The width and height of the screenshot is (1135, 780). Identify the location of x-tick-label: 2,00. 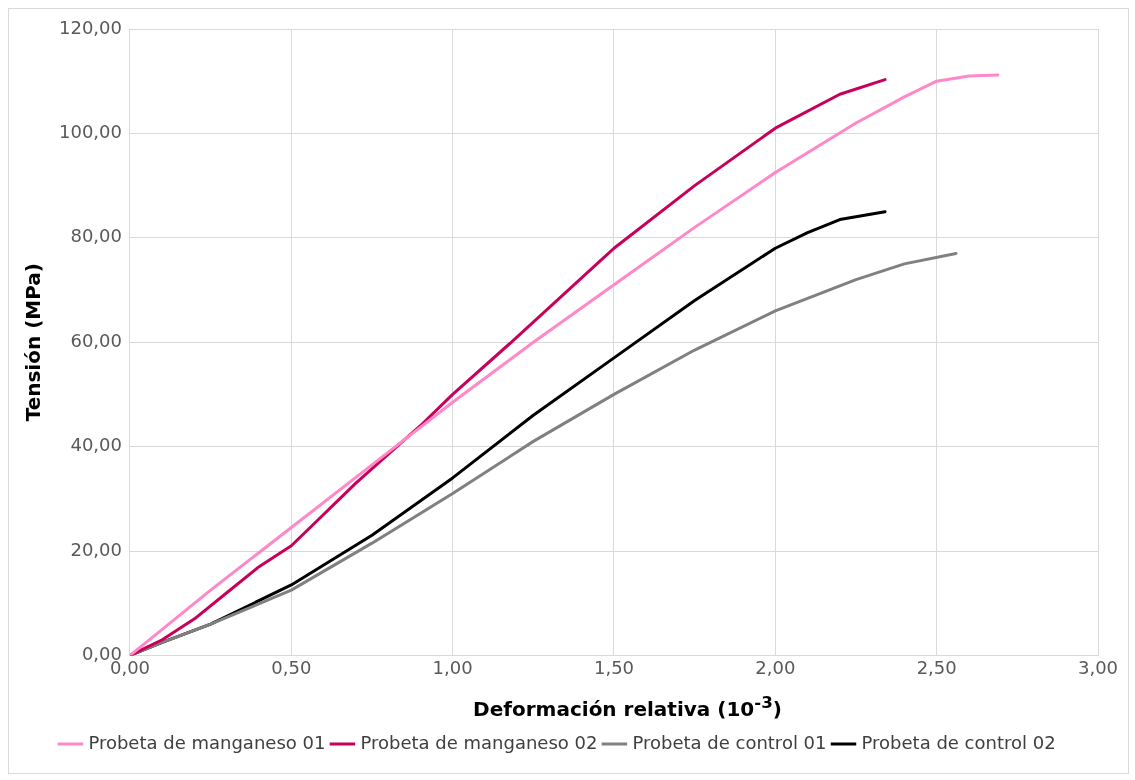
(775, 667).